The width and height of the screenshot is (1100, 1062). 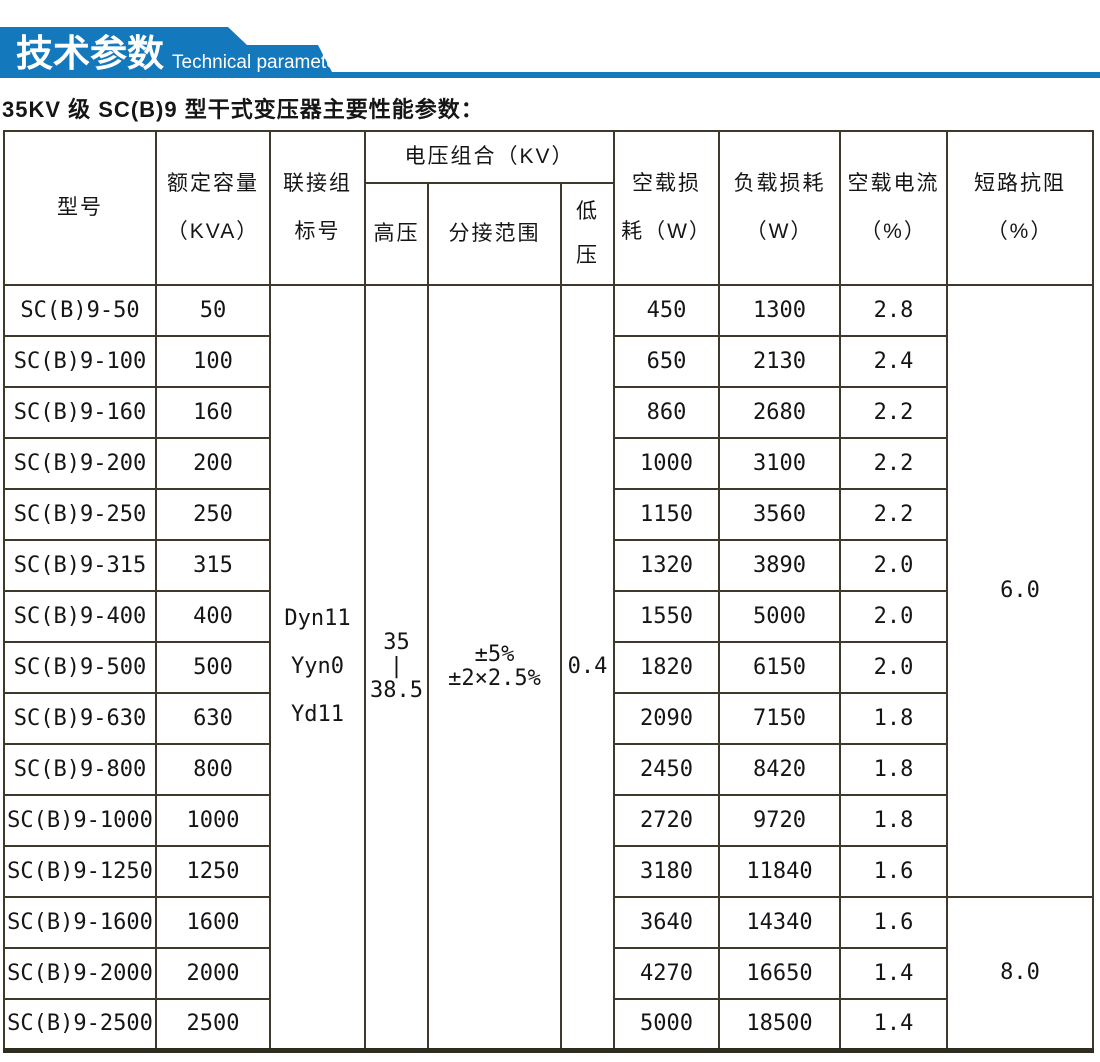 What do you see at coordinates (80, 514) in the screenshot?
I see `model-cell: SC(B)9-250` at bounding box center [80, 514].